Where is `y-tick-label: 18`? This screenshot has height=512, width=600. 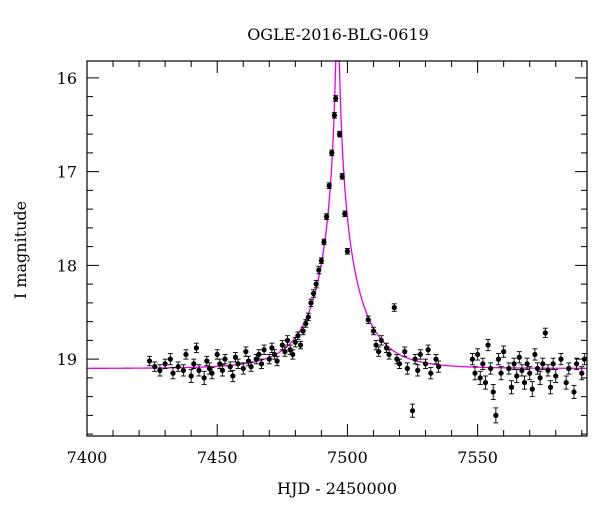 y-tick-label: 18 is located at coordinates (67, 265).